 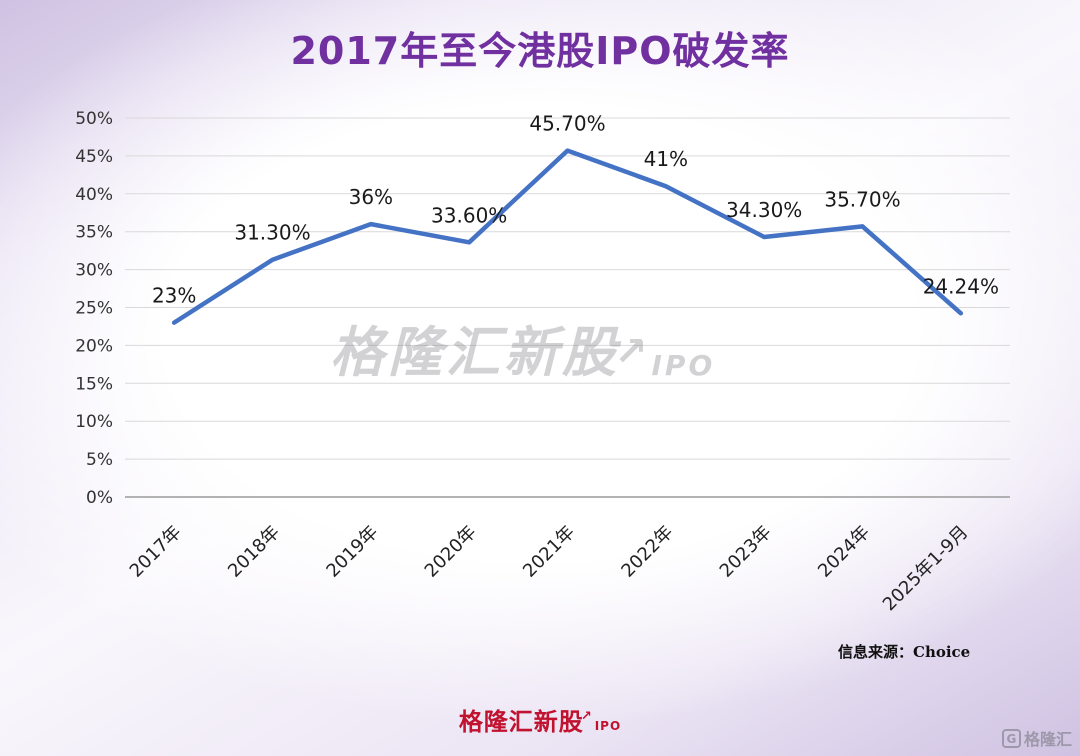 What do you see at coordinates (371, 197) in the screenshot?
I see `data-point-label: 36%` at bounding box center [371, 197].